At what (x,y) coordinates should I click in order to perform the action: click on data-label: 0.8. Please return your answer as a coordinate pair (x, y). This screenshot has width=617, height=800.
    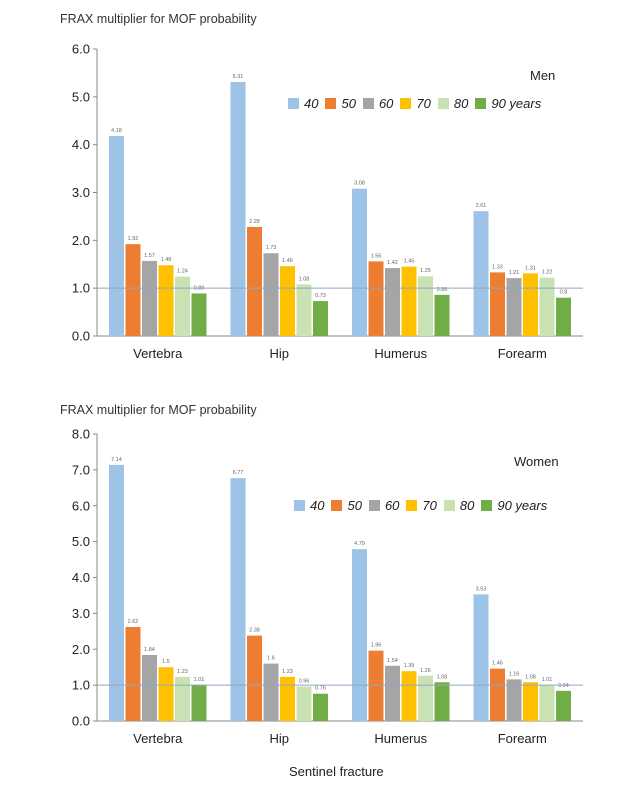
    Looking at the image, I should click on (564, 293).